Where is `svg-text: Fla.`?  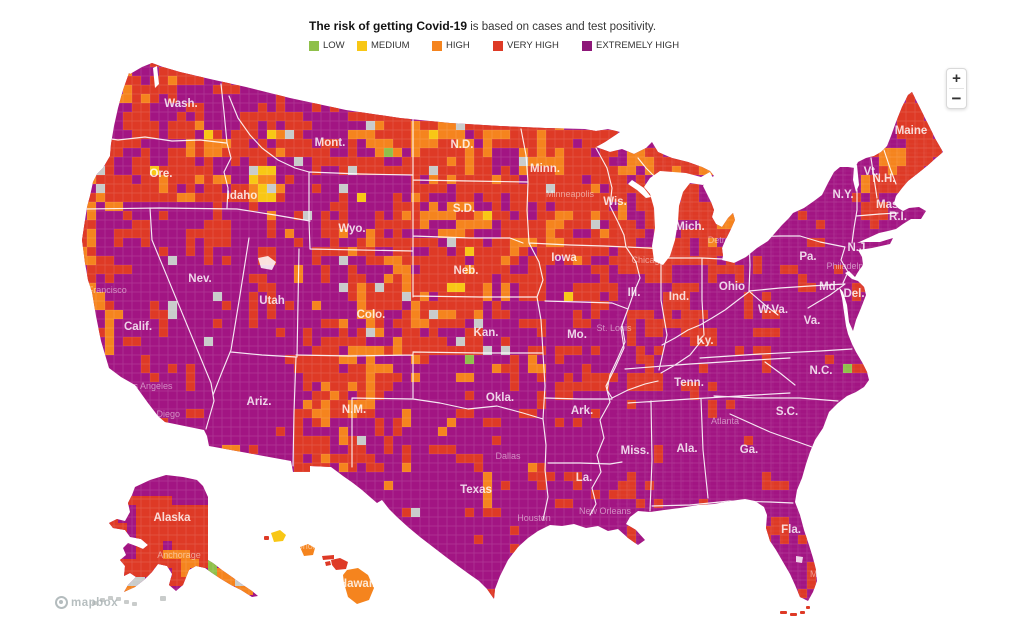 svg-text: Fla. is located at coordinates (791, 530).